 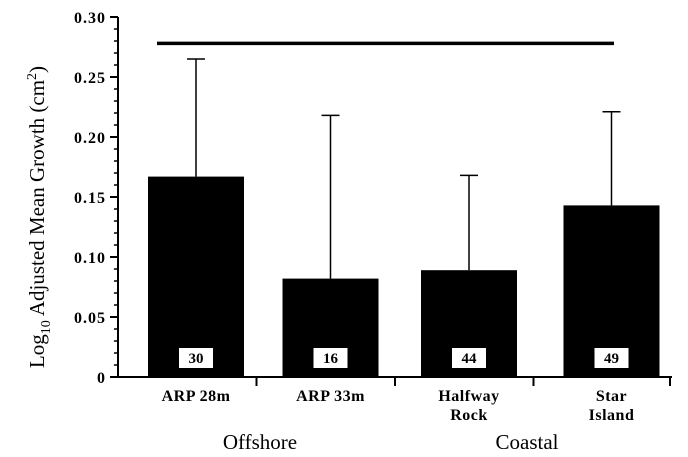 I want to click on category-label: Island, so click(x=612, y=415).